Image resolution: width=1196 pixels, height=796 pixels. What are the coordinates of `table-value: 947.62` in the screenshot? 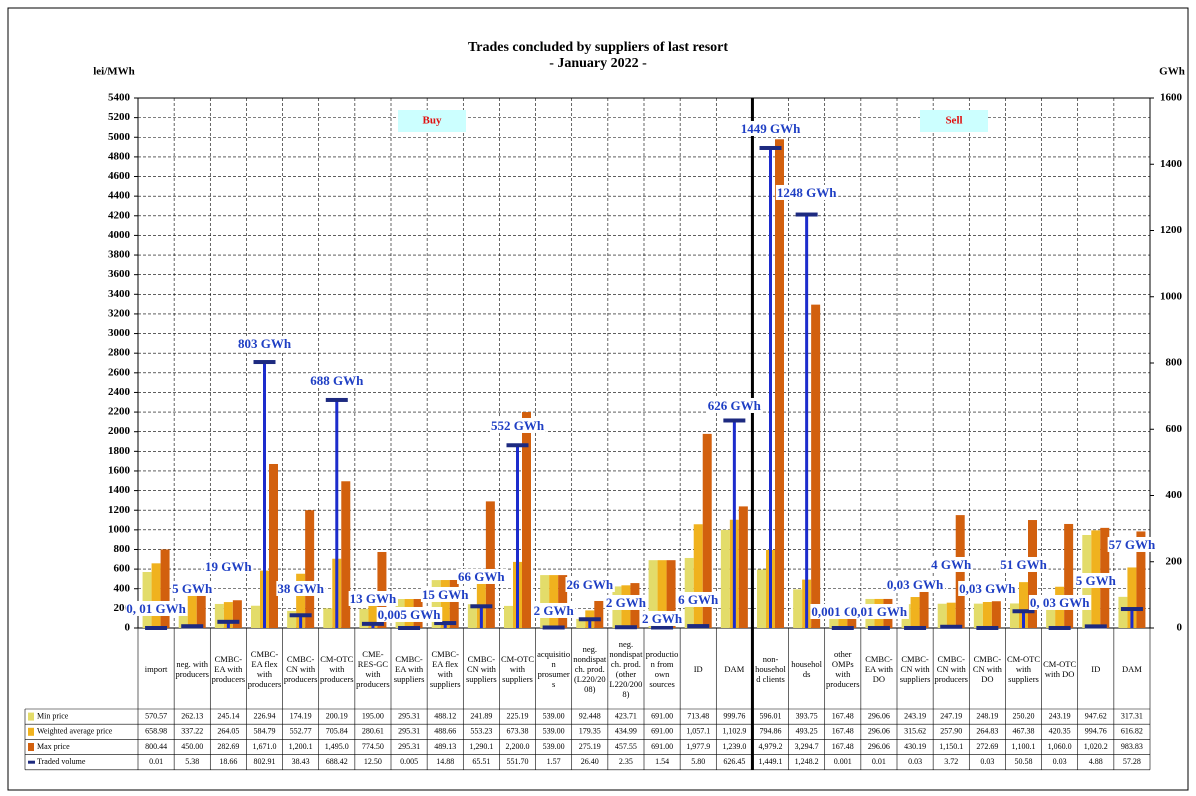 It's located at (1096, 715).